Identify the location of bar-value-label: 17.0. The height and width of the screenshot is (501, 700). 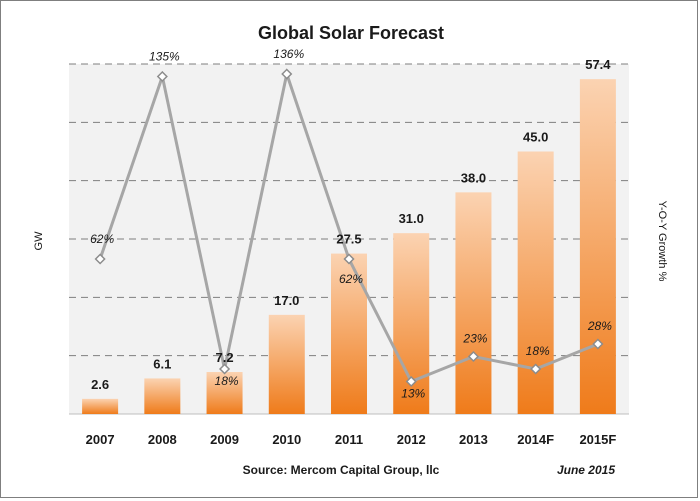
(286, 300).